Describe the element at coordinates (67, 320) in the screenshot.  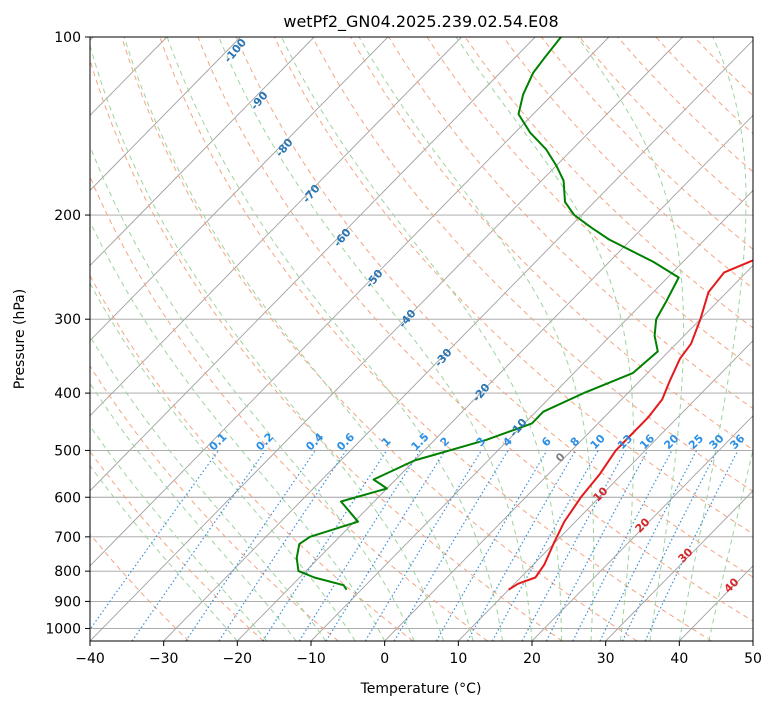
I see `y-tick-label: 300` at that location.